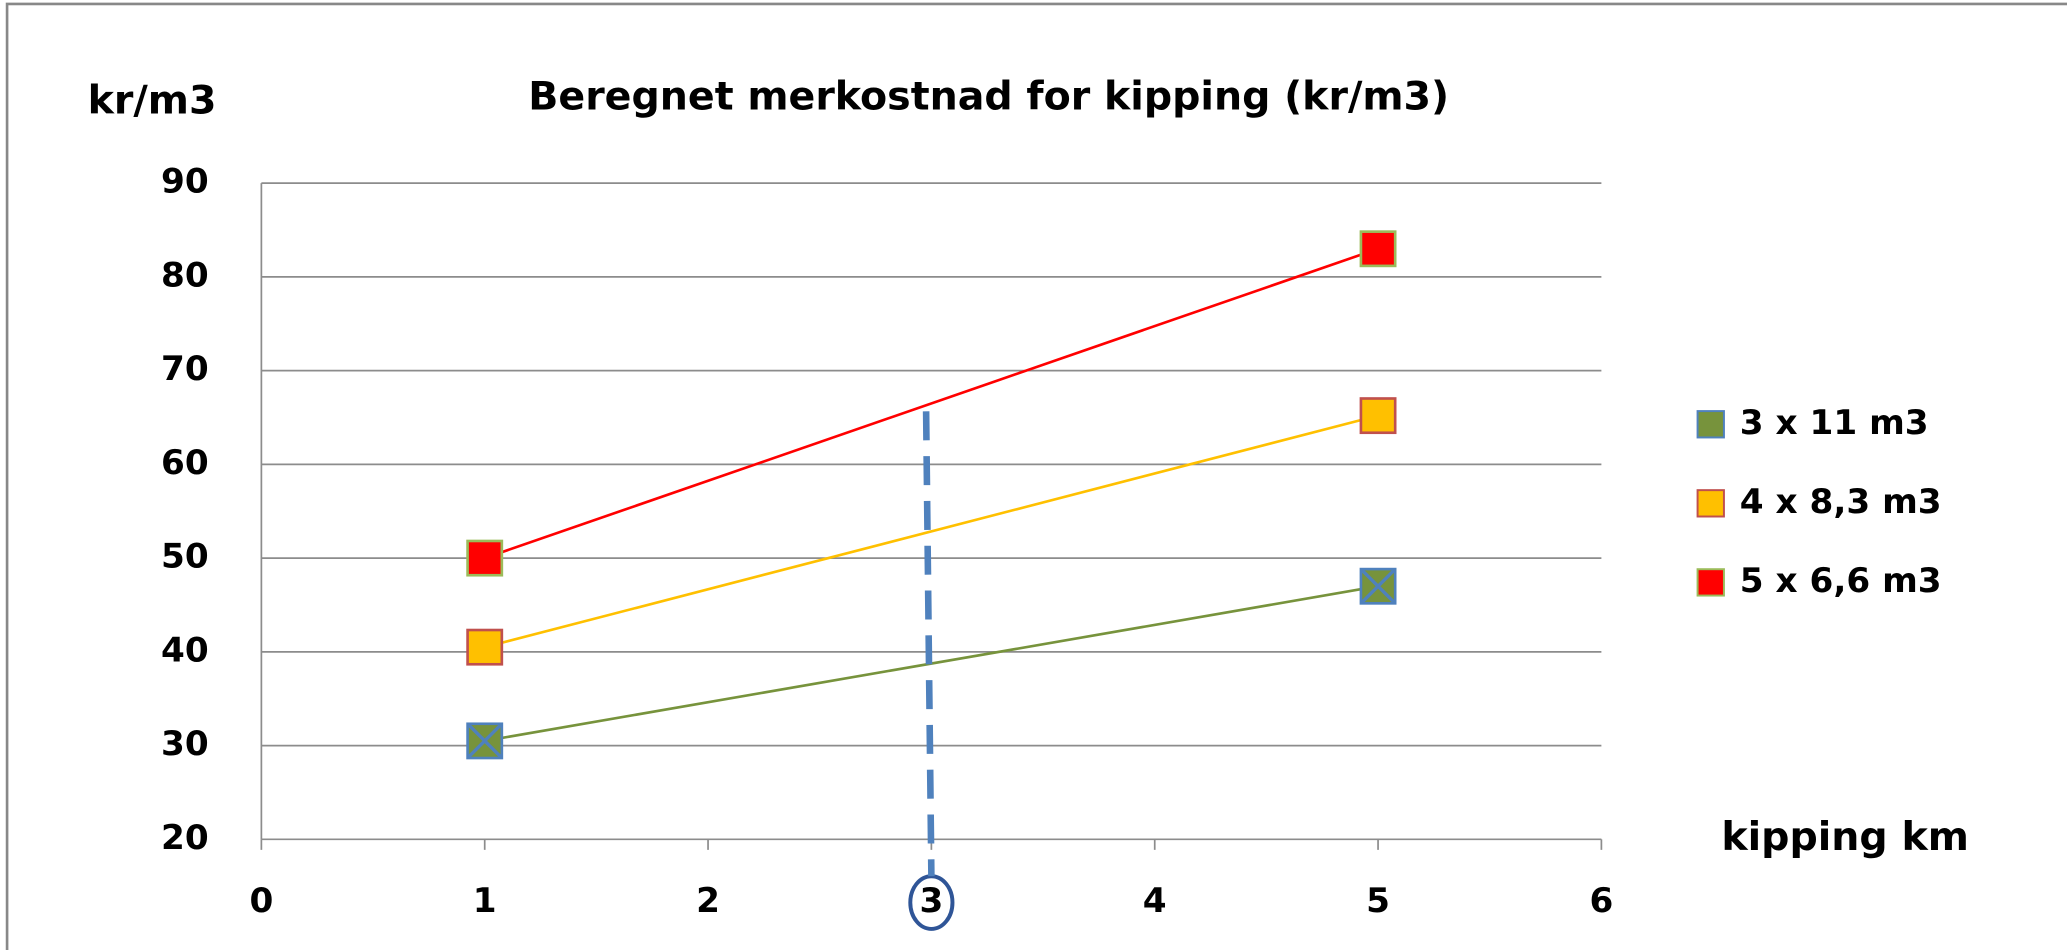 This screenshot has height=950, width=2067. I want to click on x-tick-label: 6, so click(1601, 901).